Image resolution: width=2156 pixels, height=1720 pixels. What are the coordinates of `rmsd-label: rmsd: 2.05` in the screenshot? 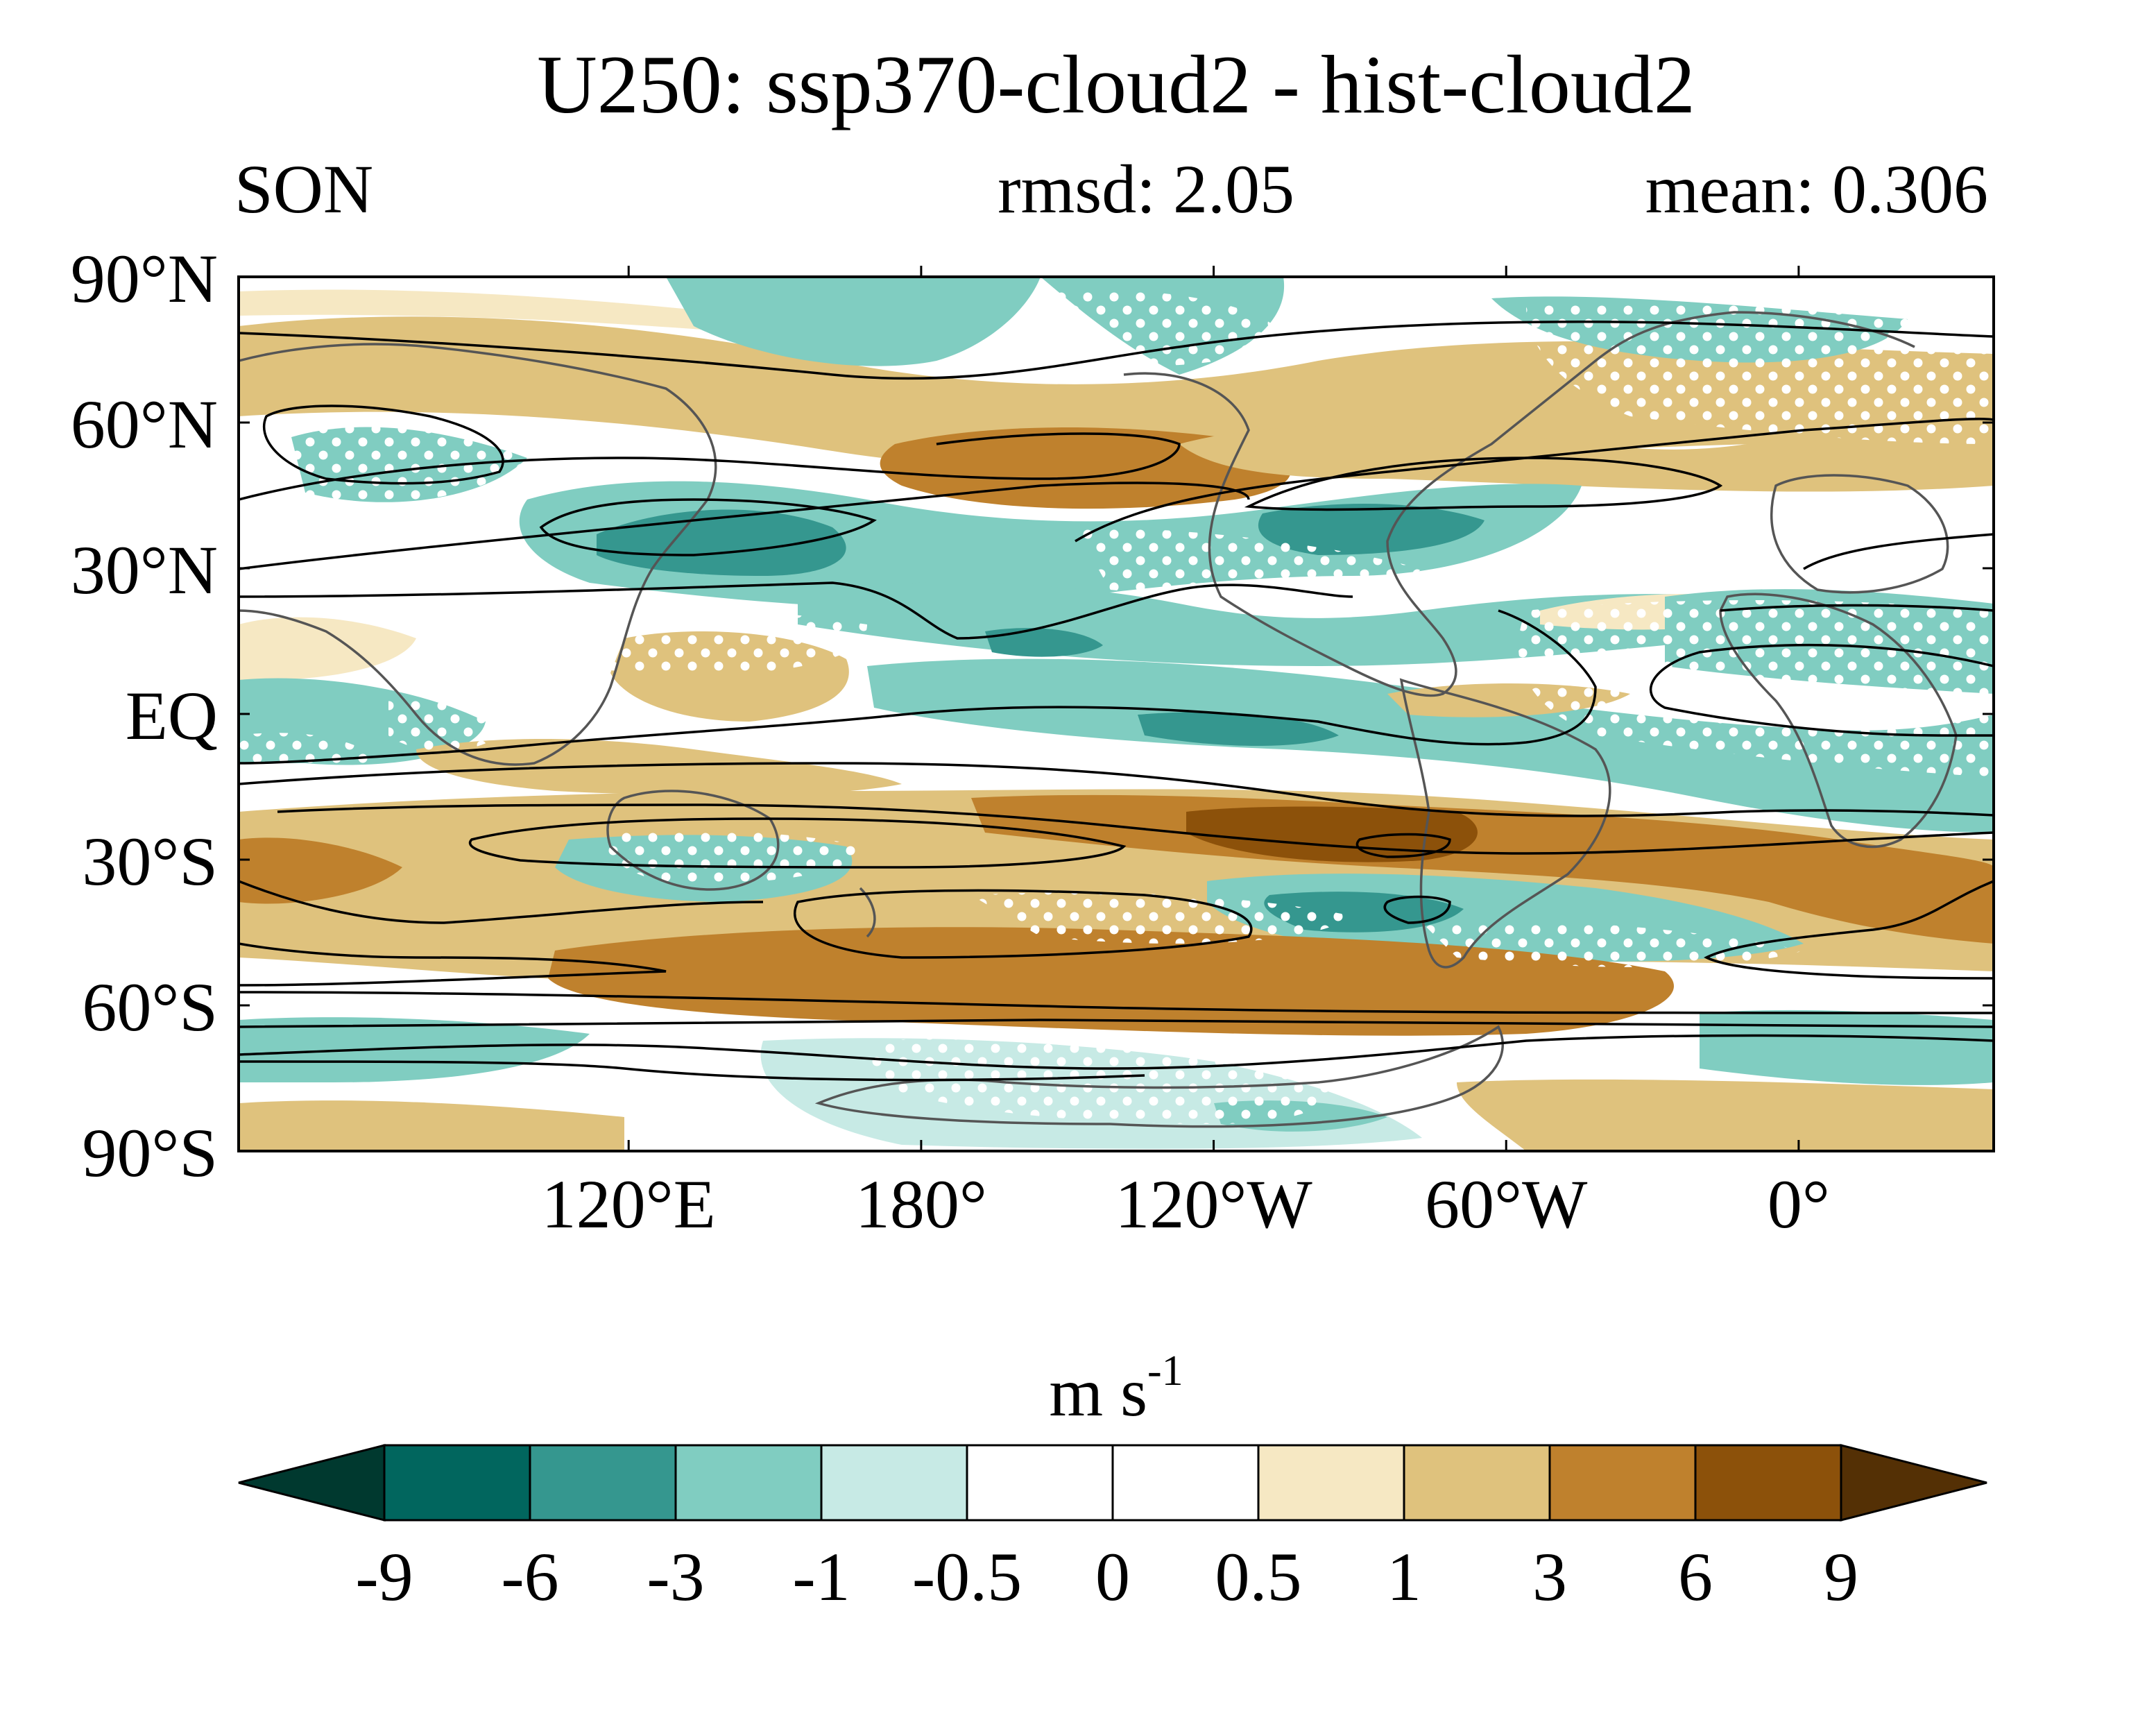 It's located at (1146, 189).